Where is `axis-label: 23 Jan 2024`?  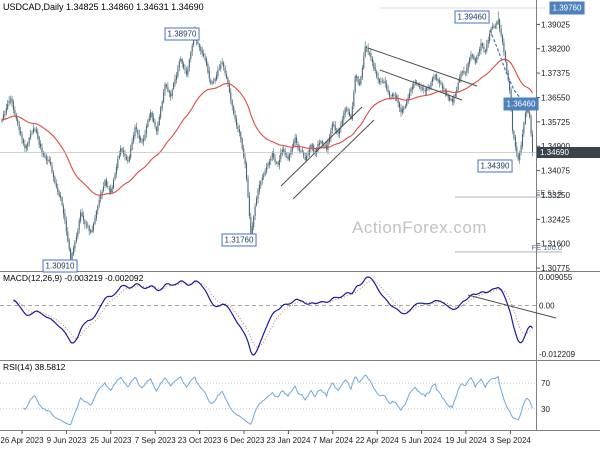
axis-label: 23 Jan 2024 is located at coordinates (288, 440).